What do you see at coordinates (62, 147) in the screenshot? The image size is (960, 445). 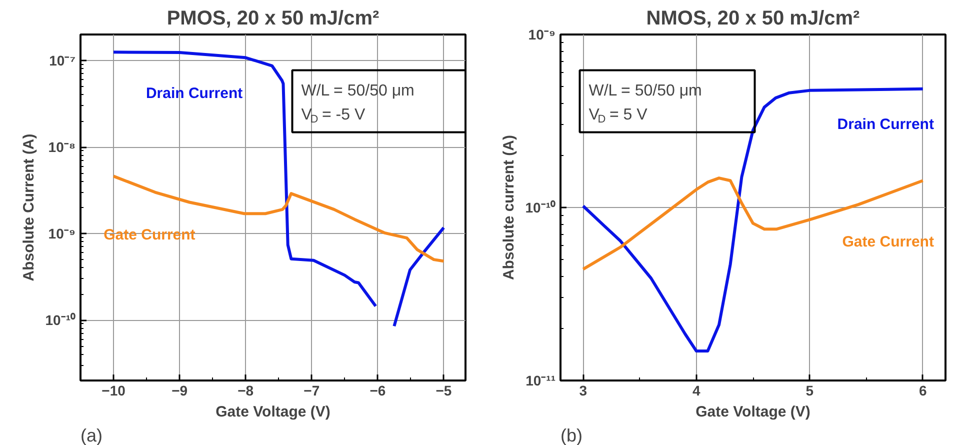 I see `y-tick-label: 10⁻⁸` at bounding box center [62, 147].